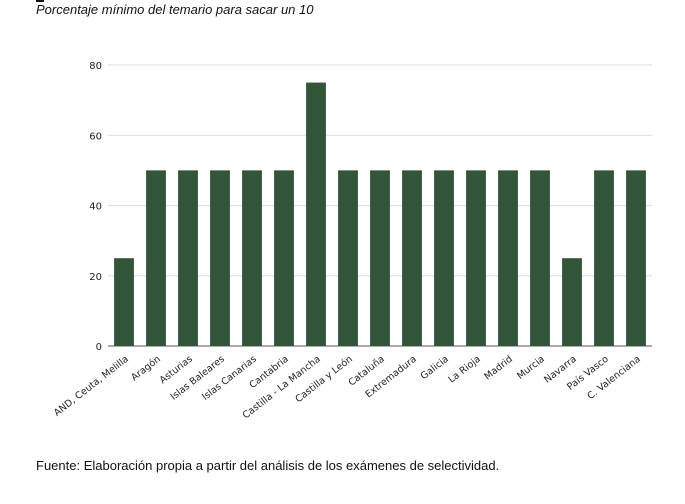  What do you see at coordinates (40, 1) in the screenshot?
I see `top-mark` at bounding box center [40, 1].